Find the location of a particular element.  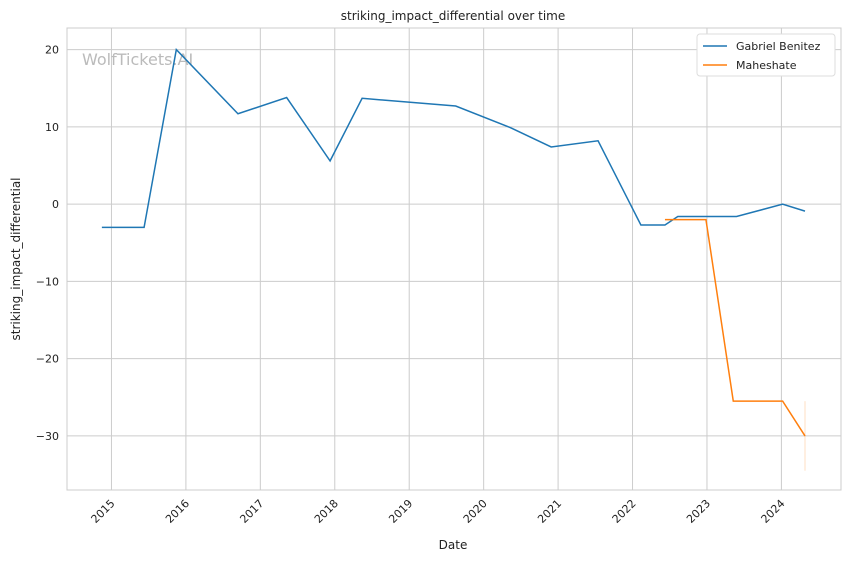

series-line is located at coordinates (735, 327).